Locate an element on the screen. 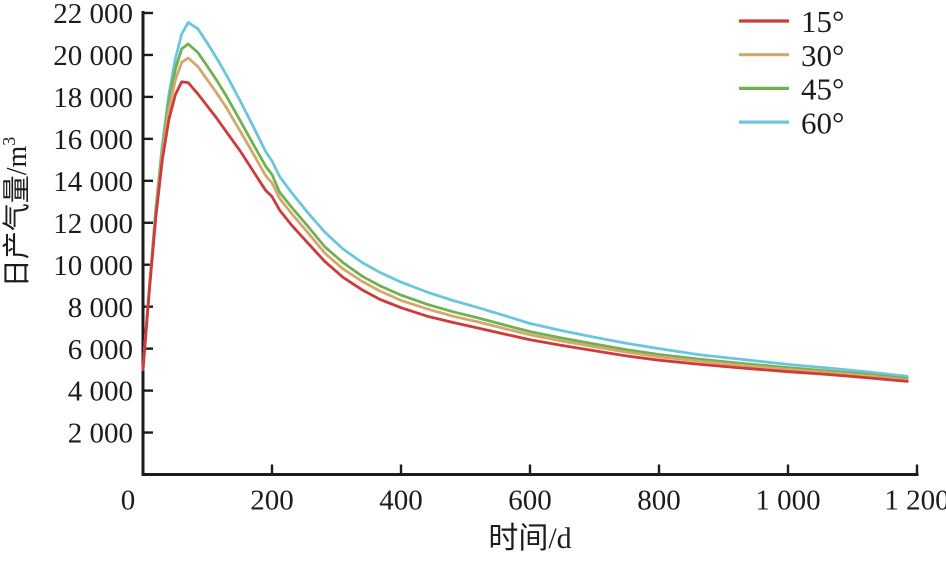  x-tick-label: 1 200 is located at coordinates (915, 501).